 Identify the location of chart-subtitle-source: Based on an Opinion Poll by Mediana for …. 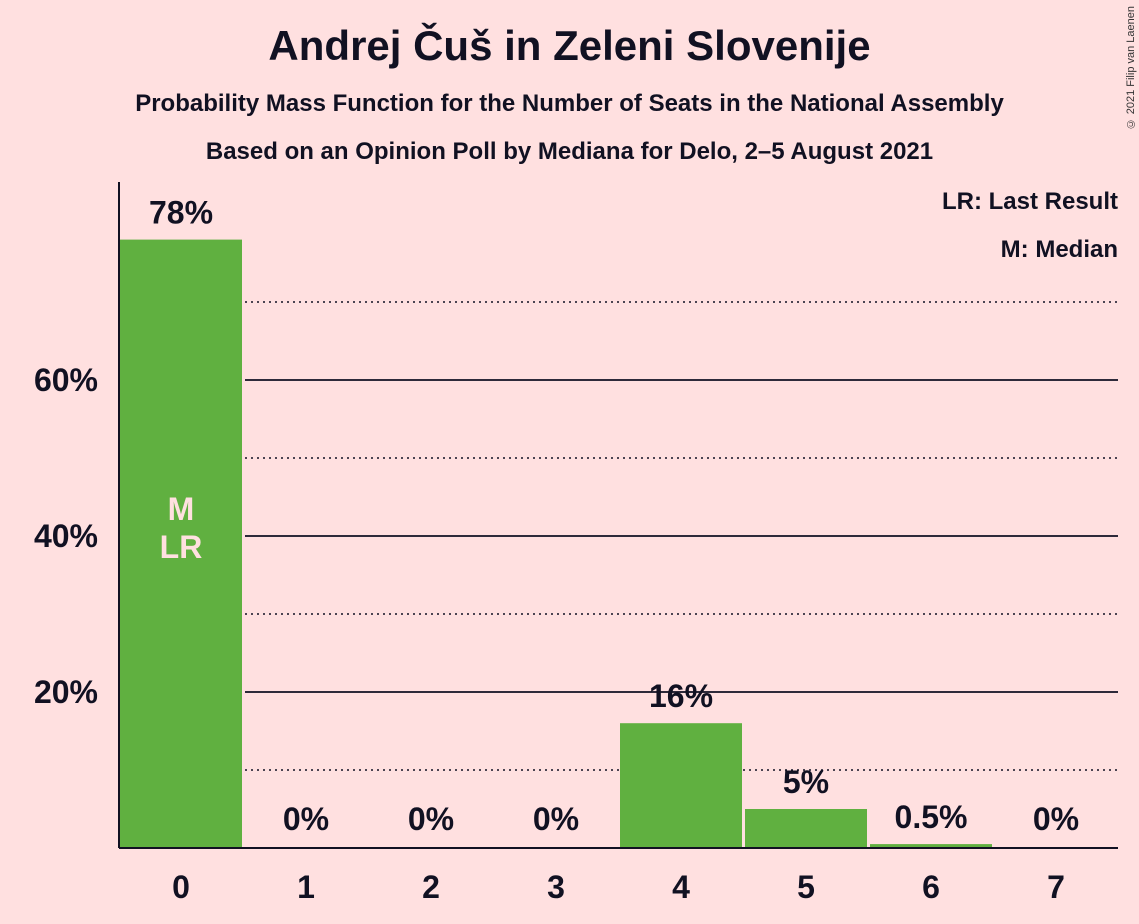
(569, 151).